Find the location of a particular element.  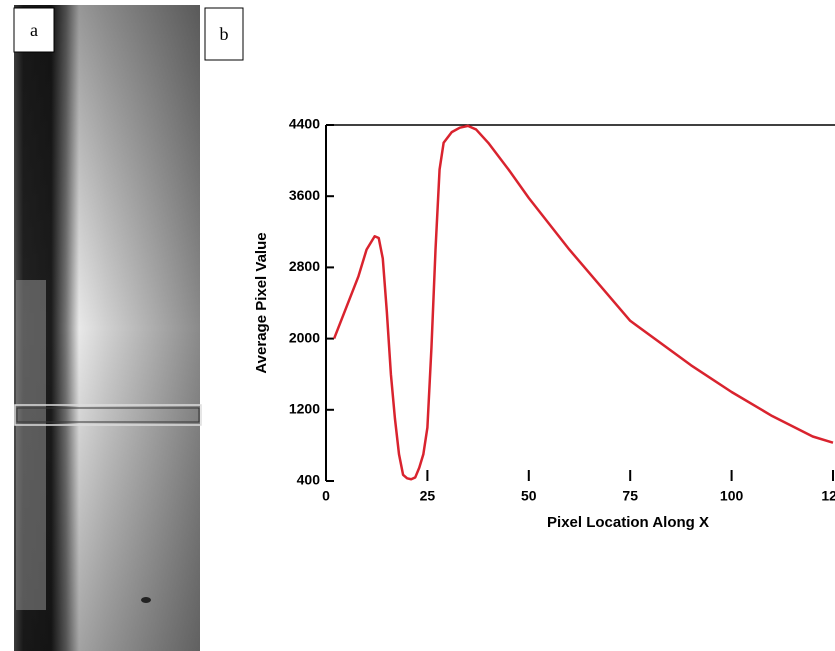

panel-label: b is located at coordinates (224, 34).